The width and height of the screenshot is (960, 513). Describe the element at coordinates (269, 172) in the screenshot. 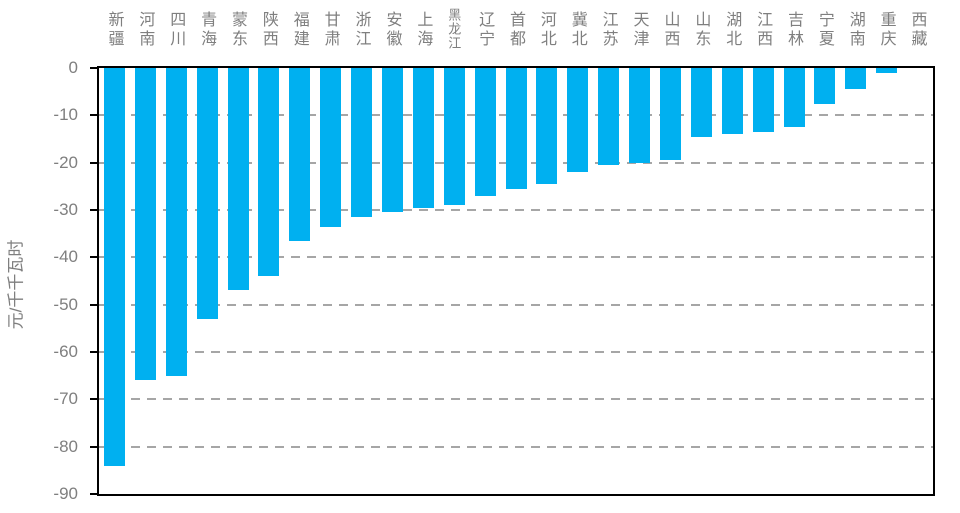

I see `bar-陕西` at that location.